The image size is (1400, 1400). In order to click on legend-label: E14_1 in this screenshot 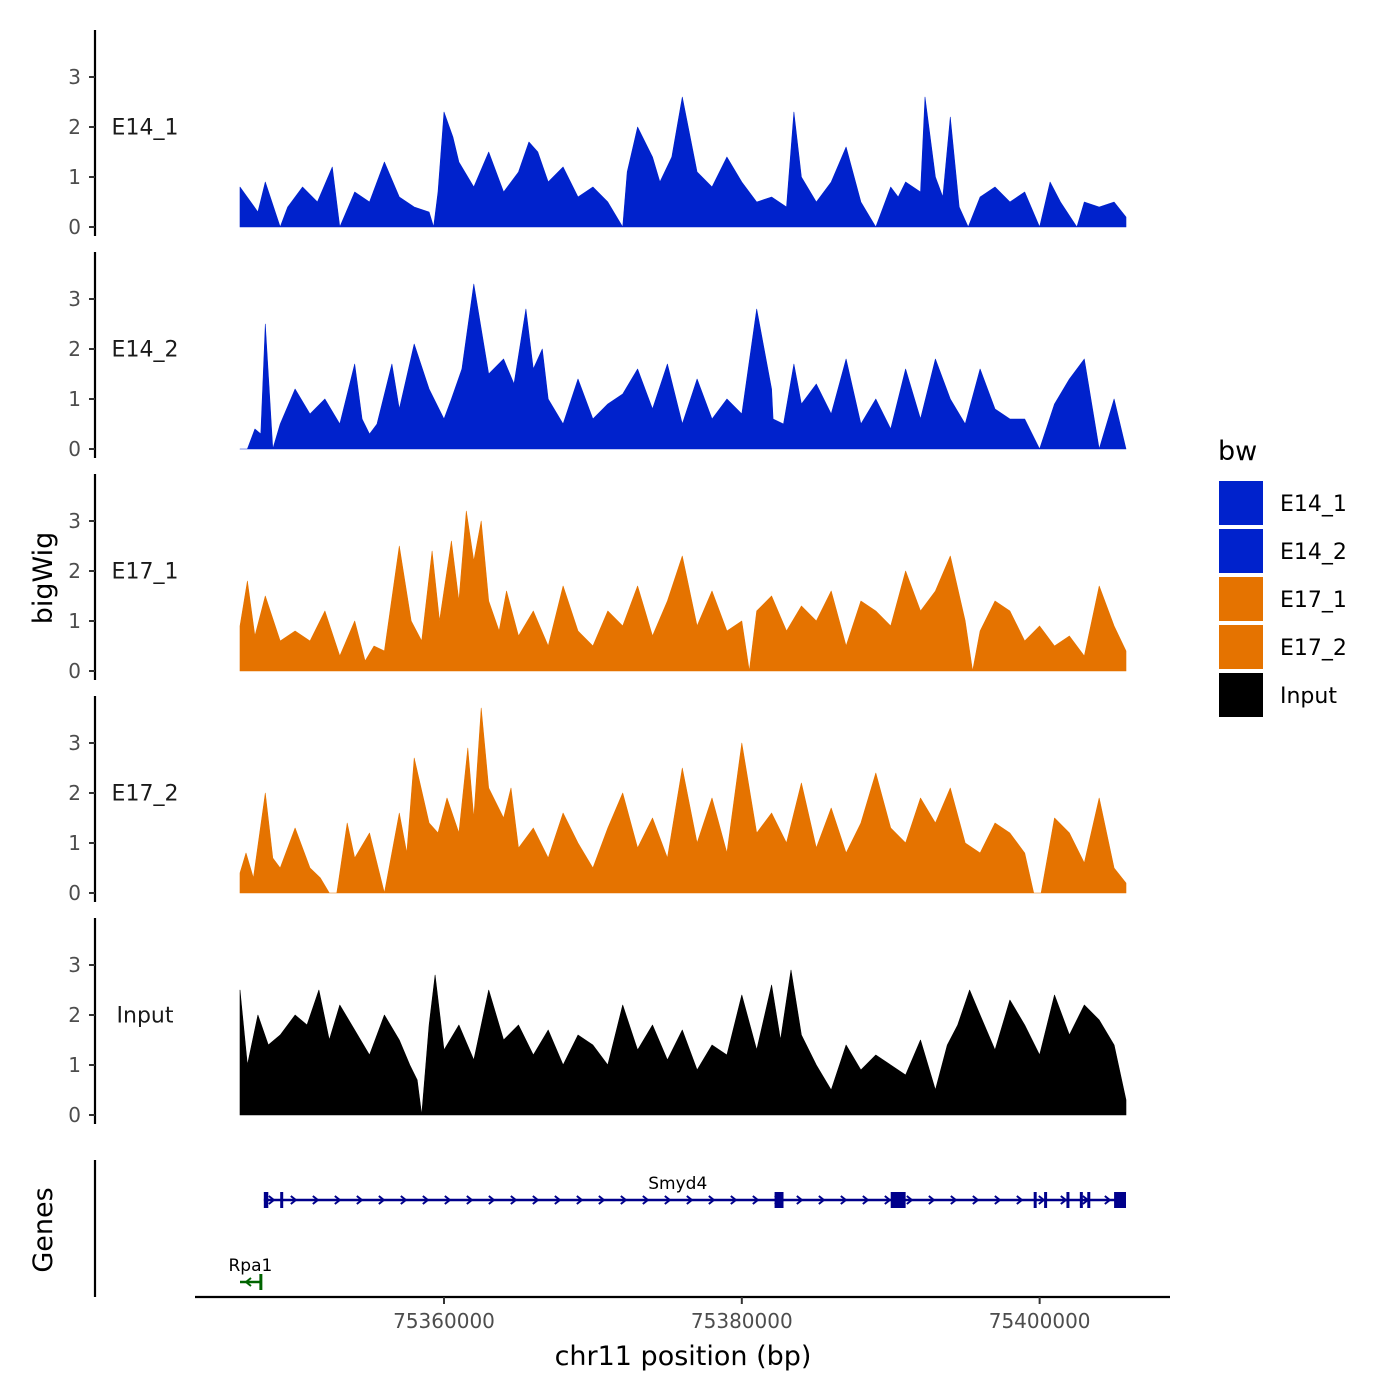, I will do `click(1313, 504)`.